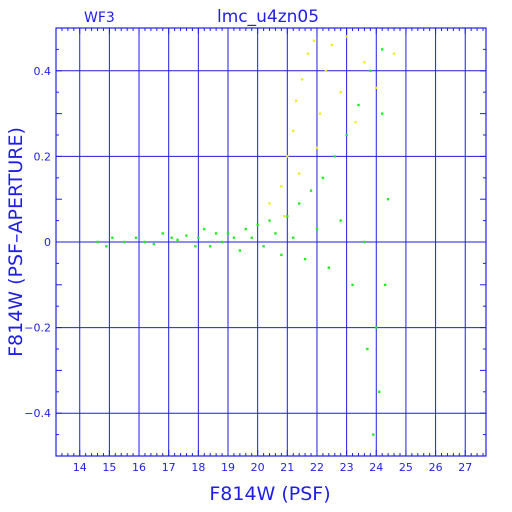  Describe the element at coordinates (169, 467) in the screenshot. I see `x-tick-label: 17` at that location.